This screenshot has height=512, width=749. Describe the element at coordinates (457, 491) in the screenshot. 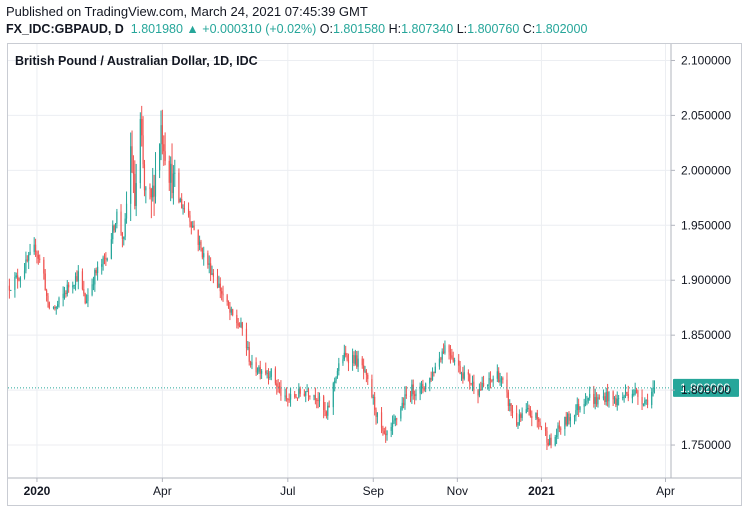

I see `x-tick-label: Nov` at that location.